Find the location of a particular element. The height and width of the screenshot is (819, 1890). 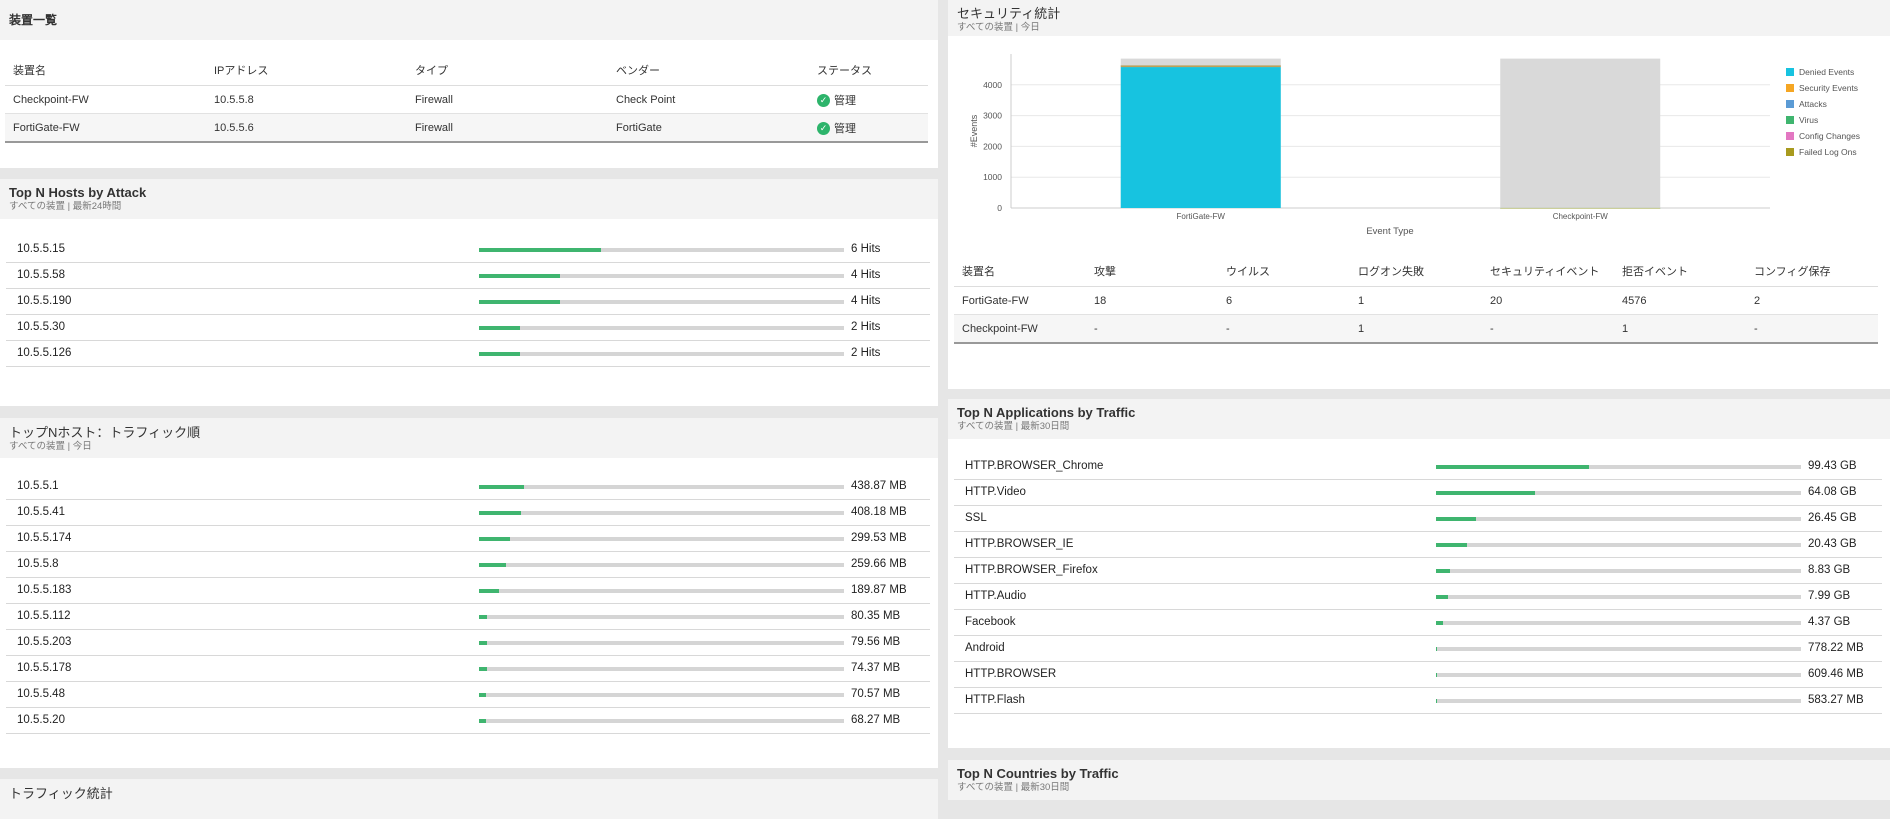

item-label: Facebook is located at coordinates (990, 622).